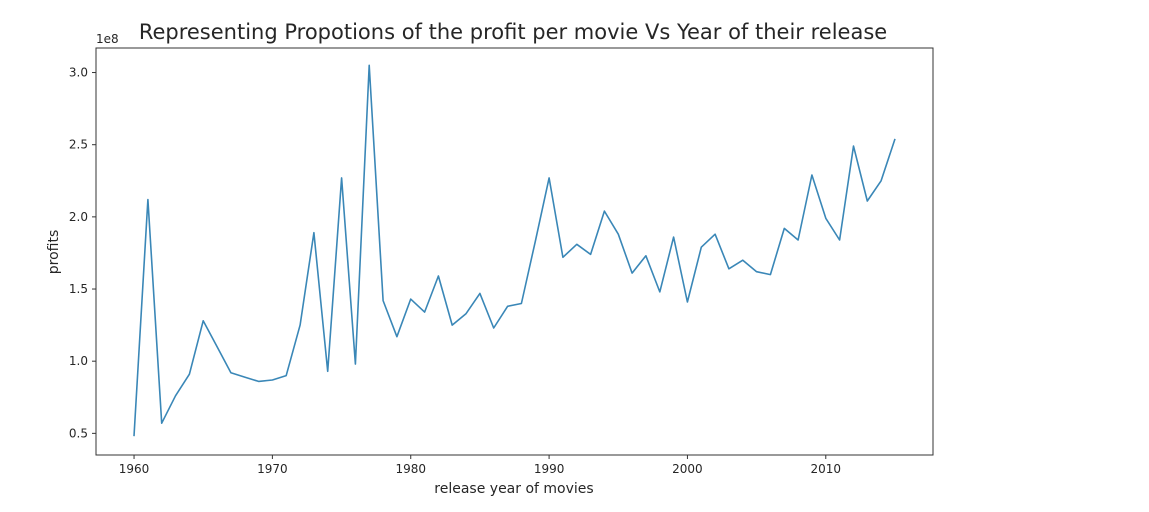 The image size is (1149, 512). Describe the element at coordinates (826, 469) in the screenshot. I see `x-tick-label: 2010` at that location.